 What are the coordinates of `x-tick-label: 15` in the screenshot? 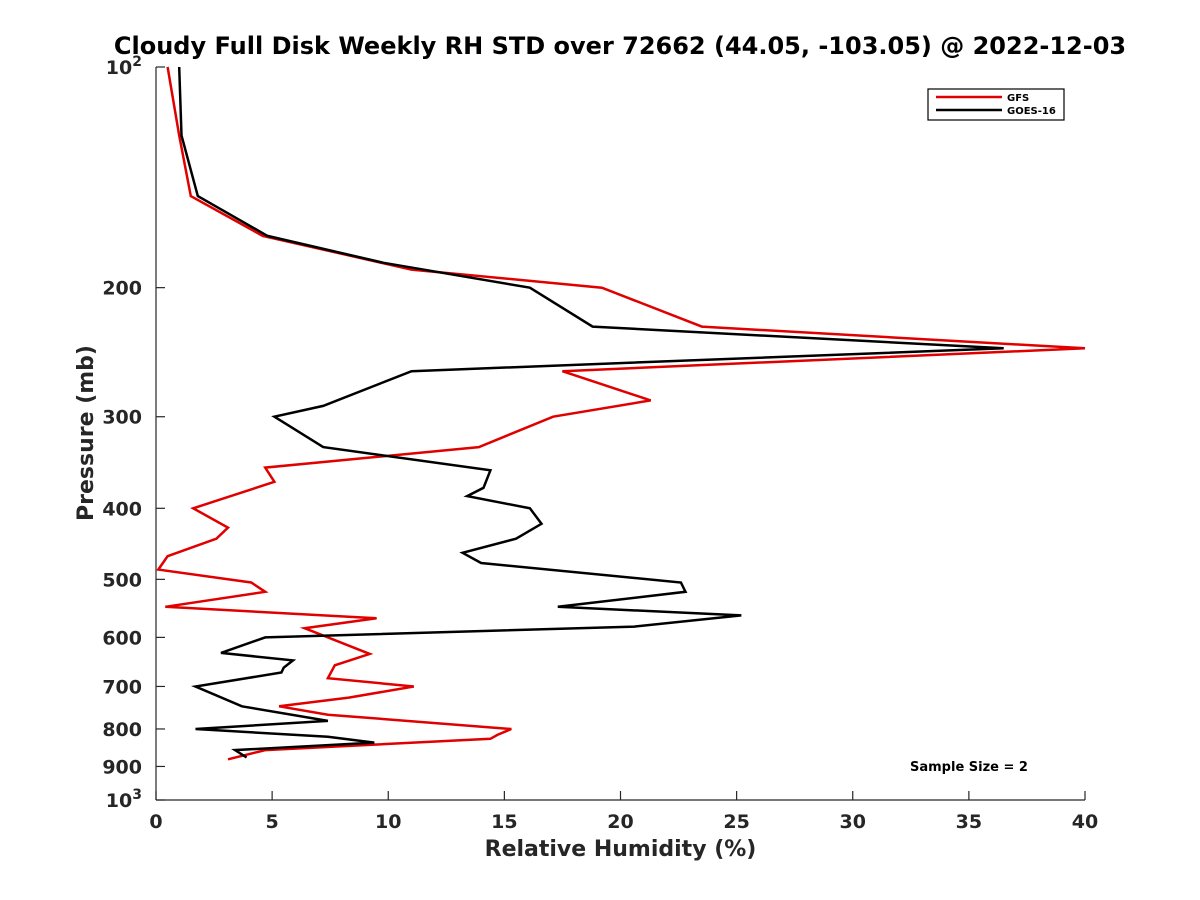 It's located at (504, 822).